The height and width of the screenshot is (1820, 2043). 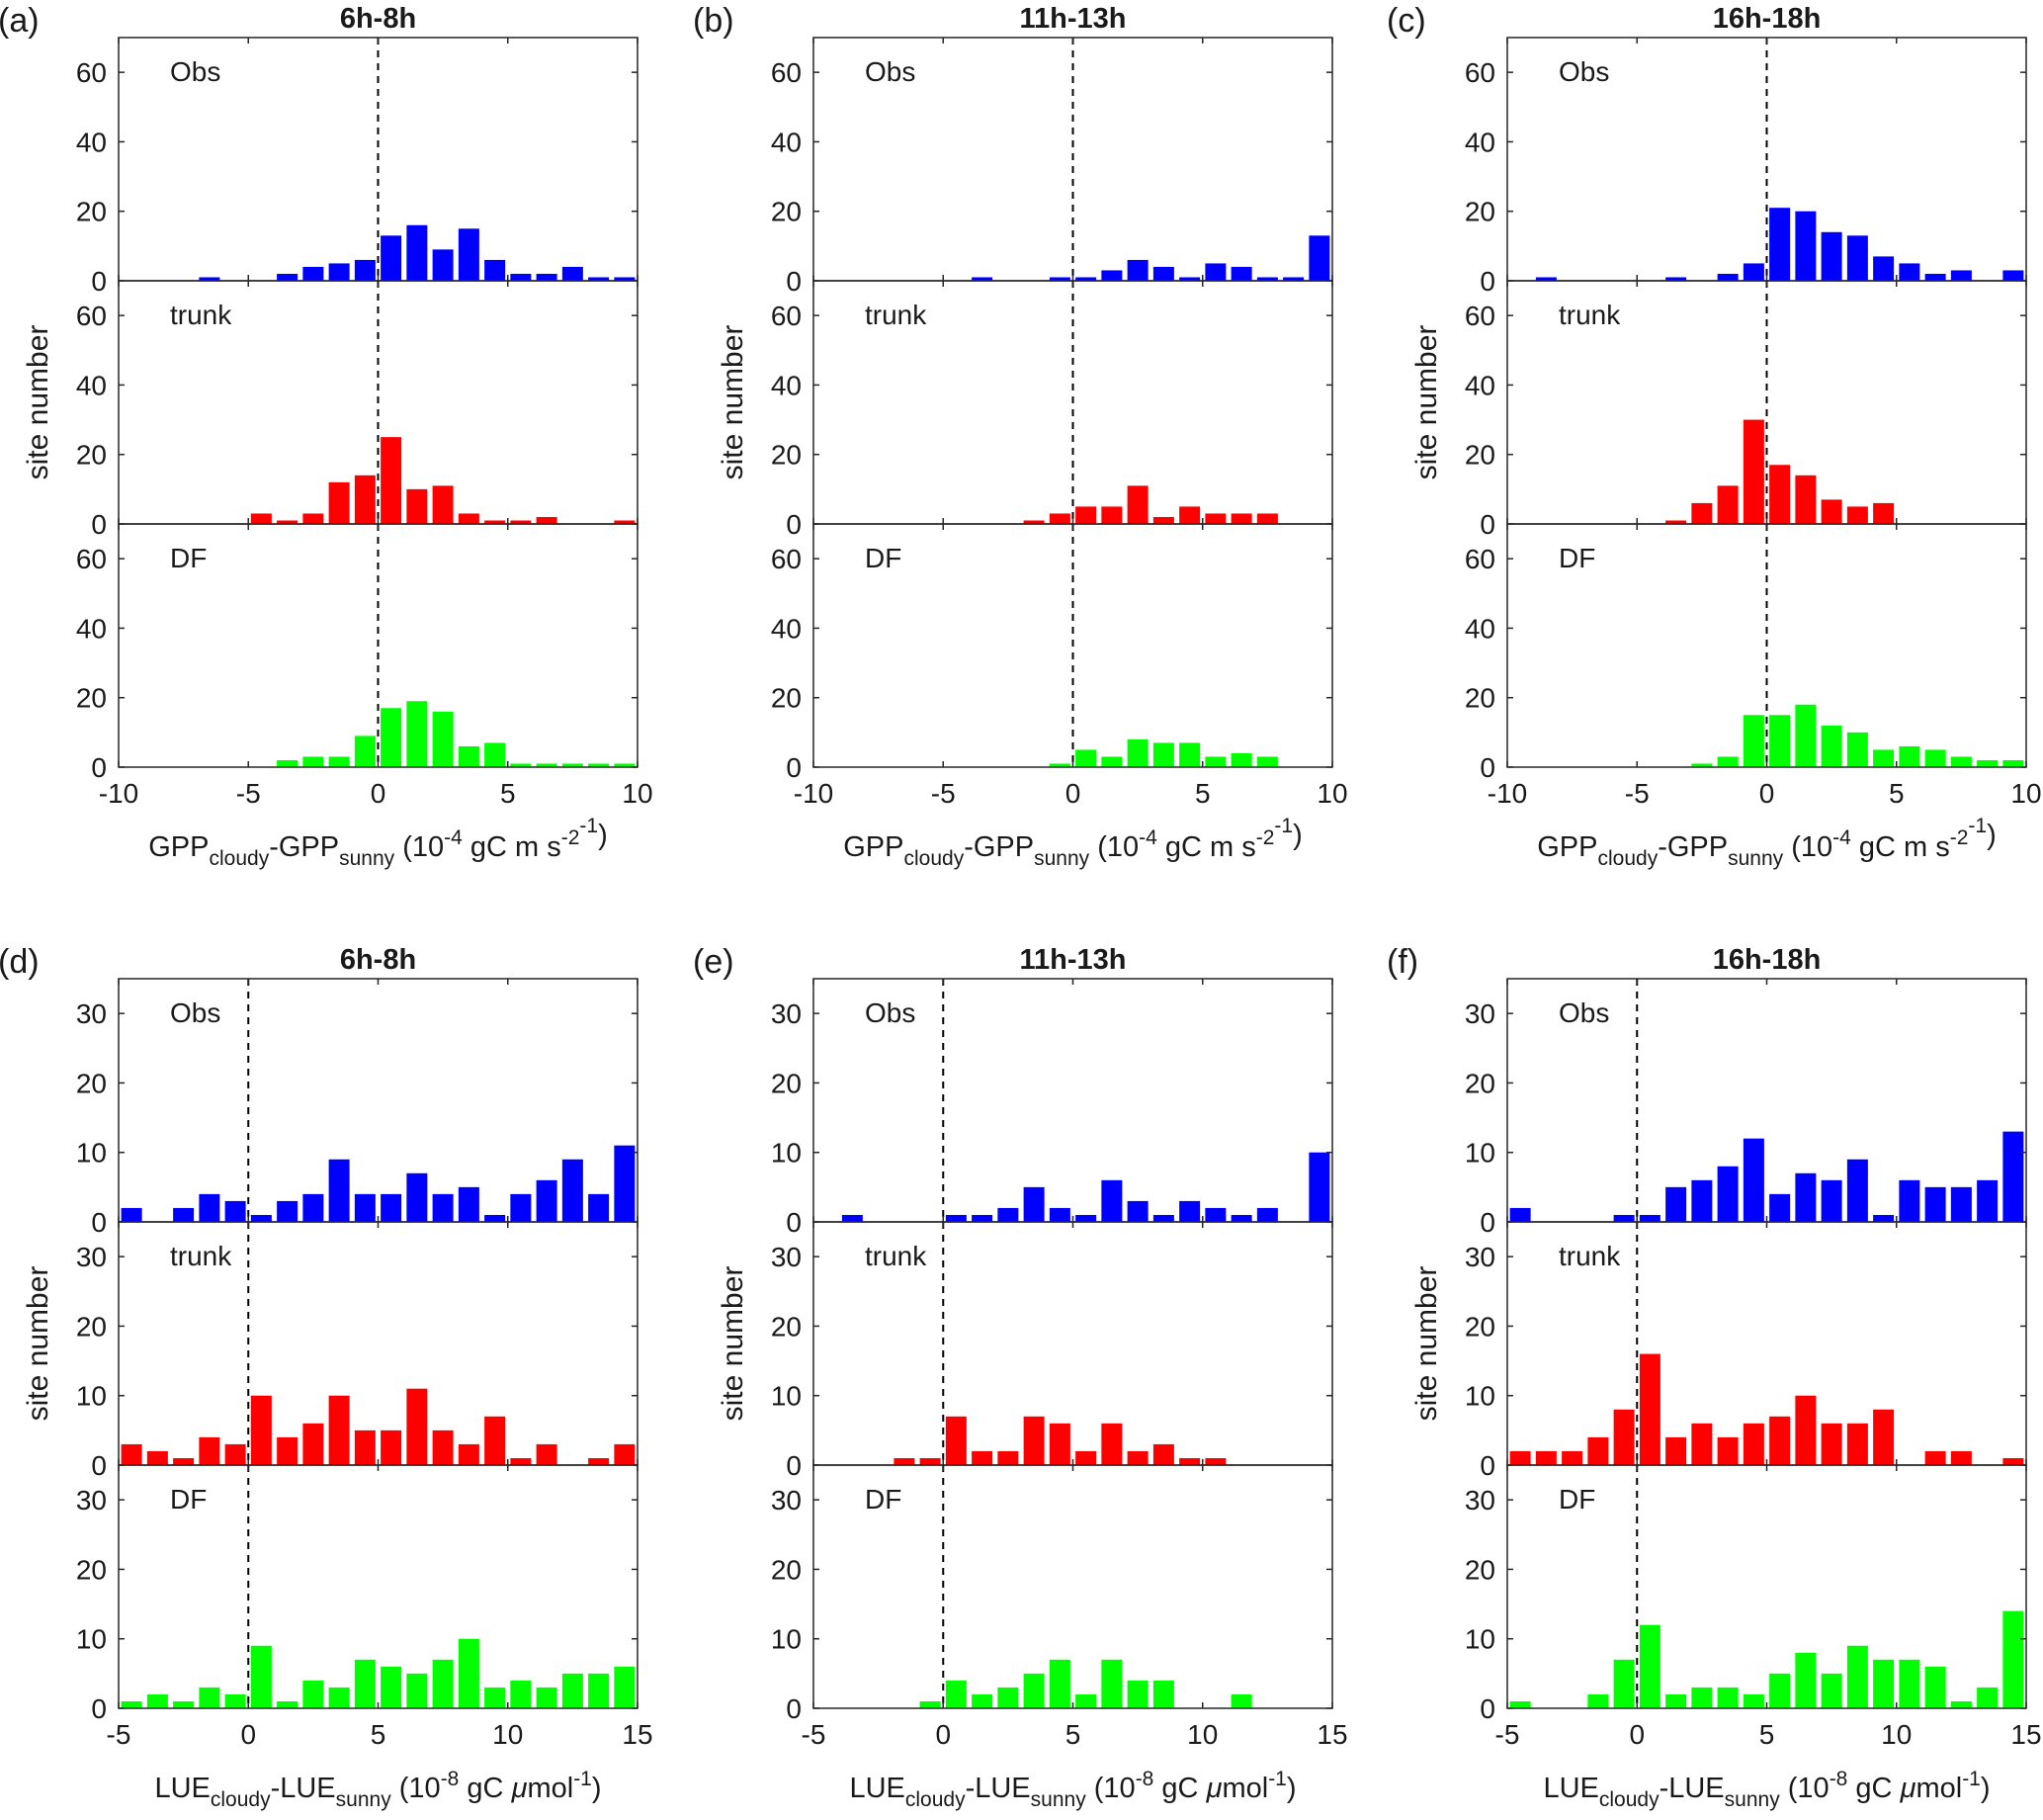 I want to click on panel-title: 16h-18h, so click(x=1768, y=19).